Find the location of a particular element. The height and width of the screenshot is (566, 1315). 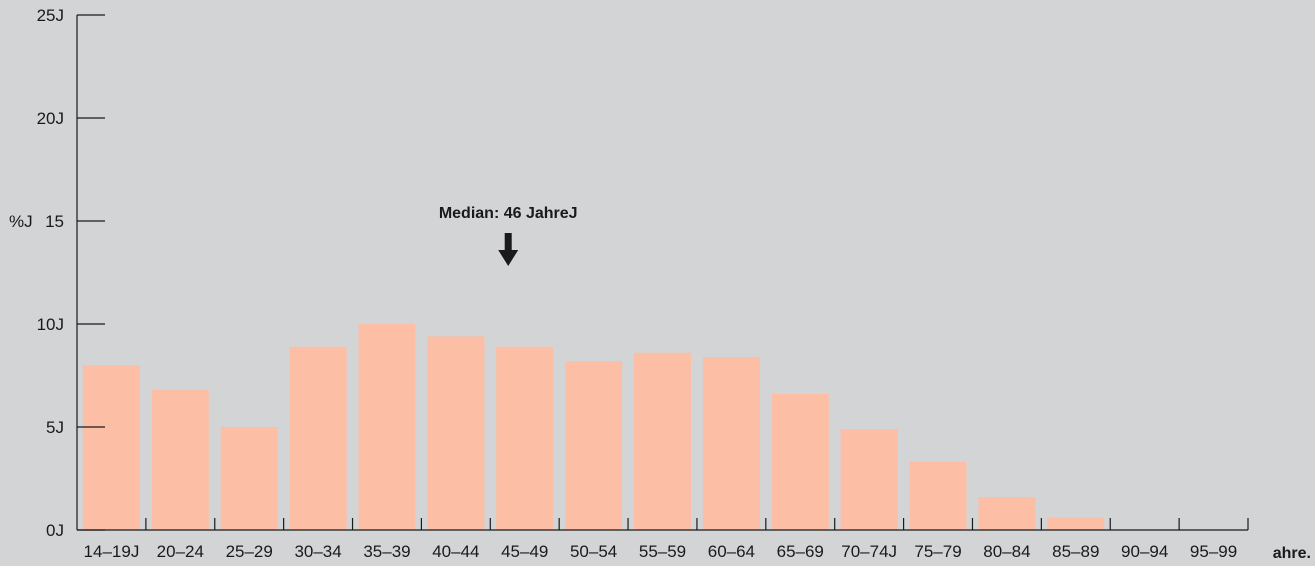

x-axis-unit-label: ahre. is located at coordinates (1292, 553).